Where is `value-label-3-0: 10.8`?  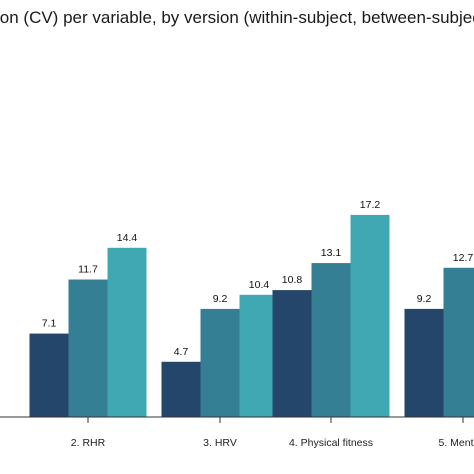
value-label-3-0: 10.8 is located at coordinates (292, 280).